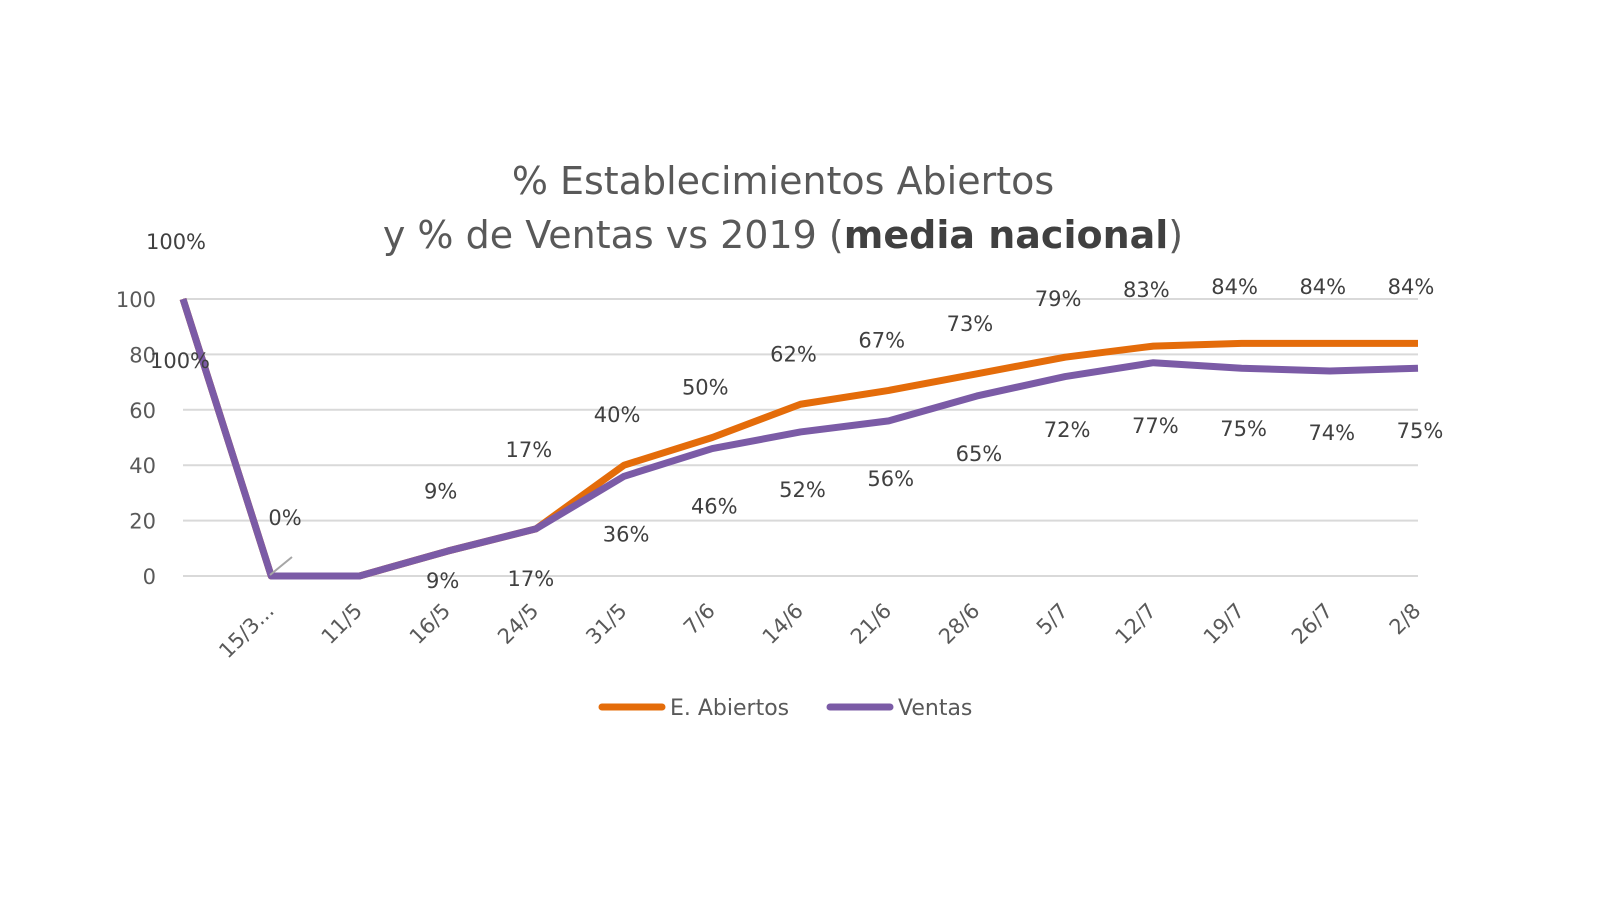 Image resolution: width=1600 pixels, height=900 pixels. What do you see at coordinates (606, 624) in the screenshot?
I see `x-tick-label: 31/5` at bounding box center [606, 624].